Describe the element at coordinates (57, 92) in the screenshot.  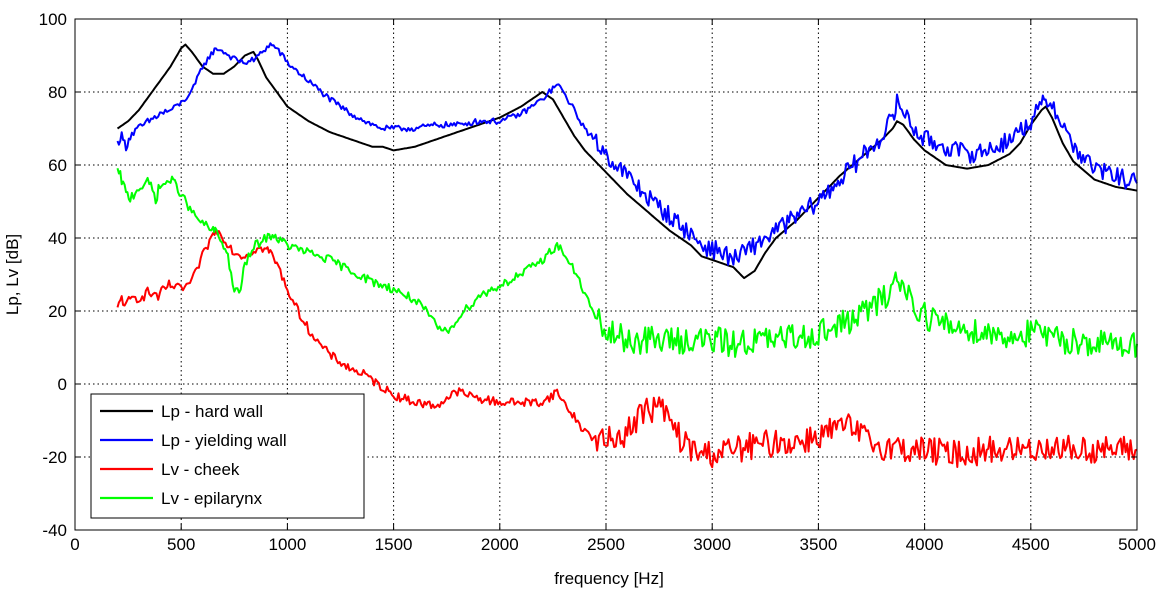
I see `y-tick-label: 80` at that location.